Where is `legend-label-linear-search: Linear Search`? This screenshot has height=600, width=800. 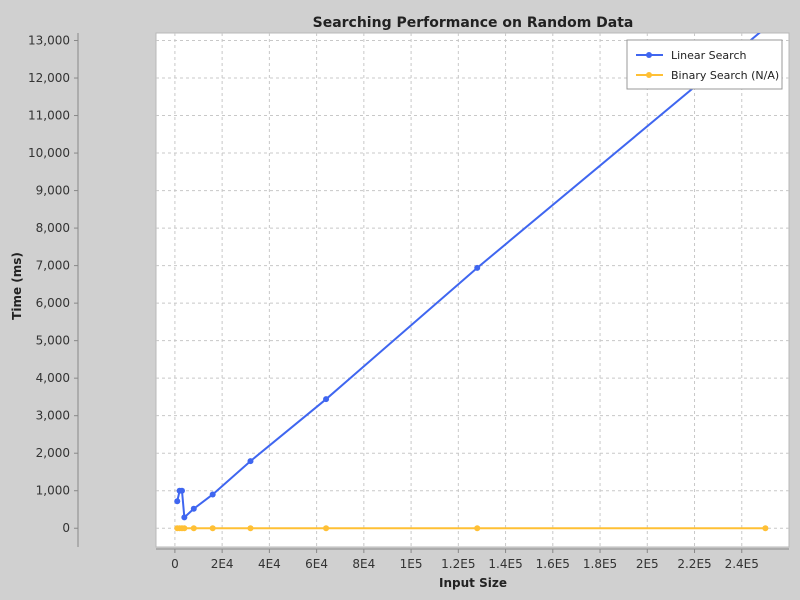
legend-label-linear-search: Linear Search is located at coordinates (709, 55).